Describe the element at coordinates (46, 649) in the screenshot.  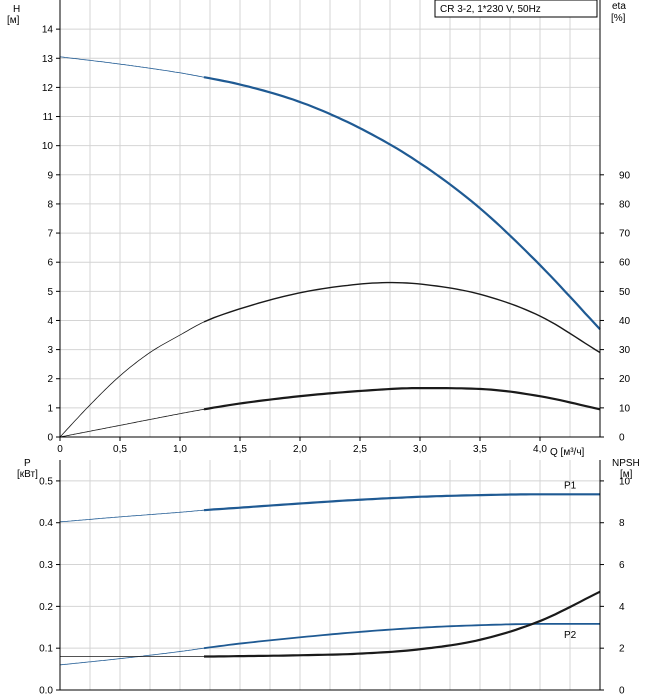
I see `bottom-left-tick-label: 0.1` at that location.